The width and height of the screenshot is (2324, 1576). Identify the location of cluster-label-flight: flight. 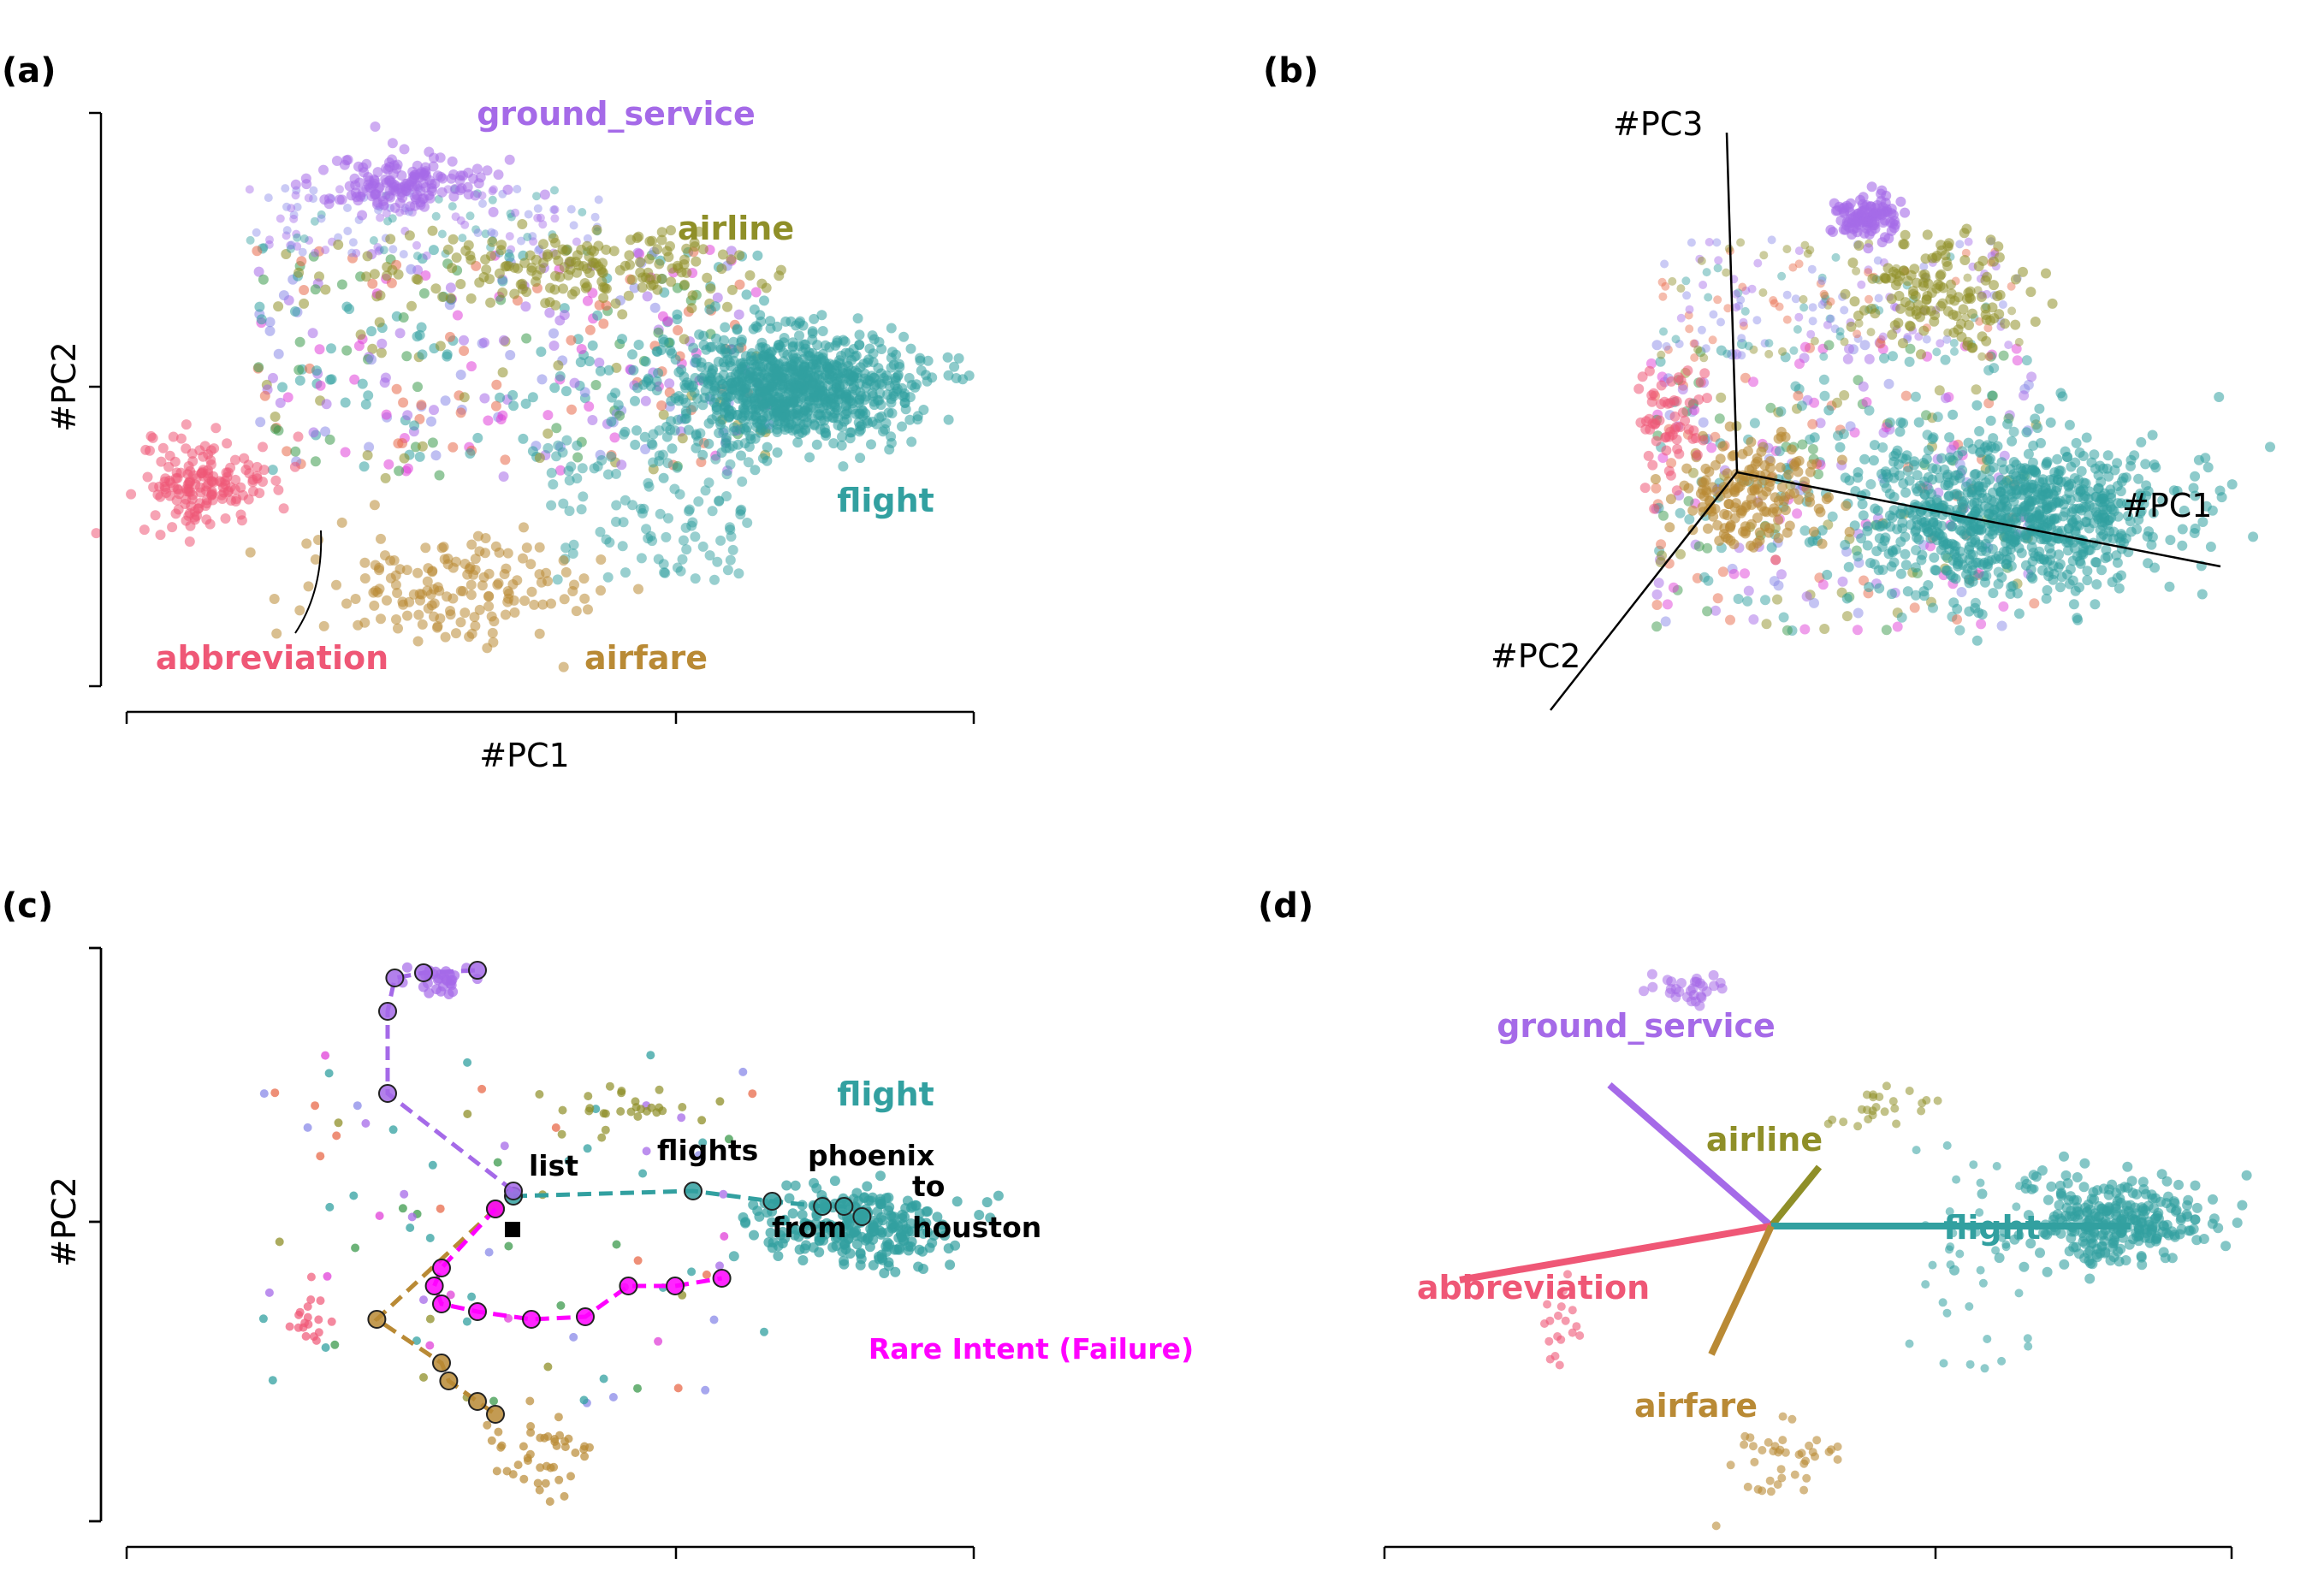
(886, 1094).